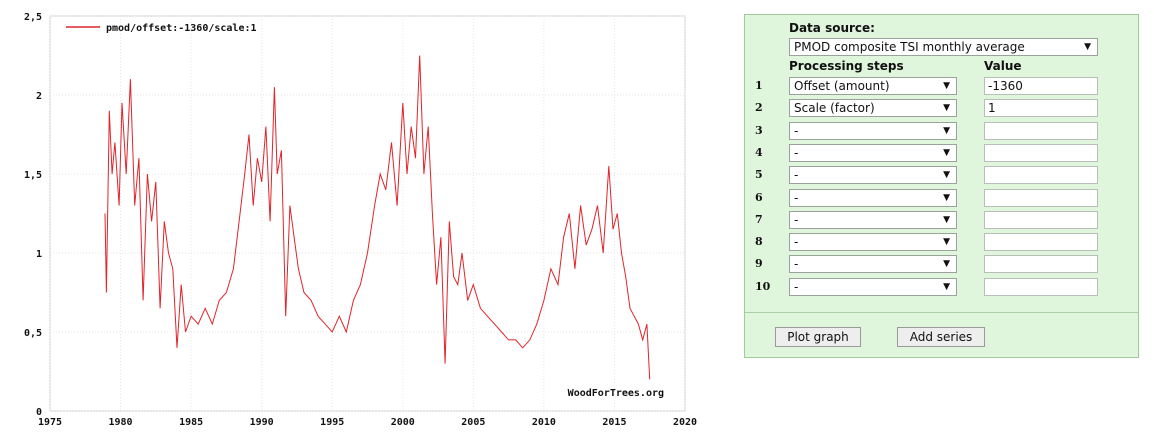 The height and width of the screenshot is (432, 1154). What do you see at coordinates (834, 108) in the screenshot?
I see `processing-step-value: Scale (factor)` at bounding box center [834, 108].